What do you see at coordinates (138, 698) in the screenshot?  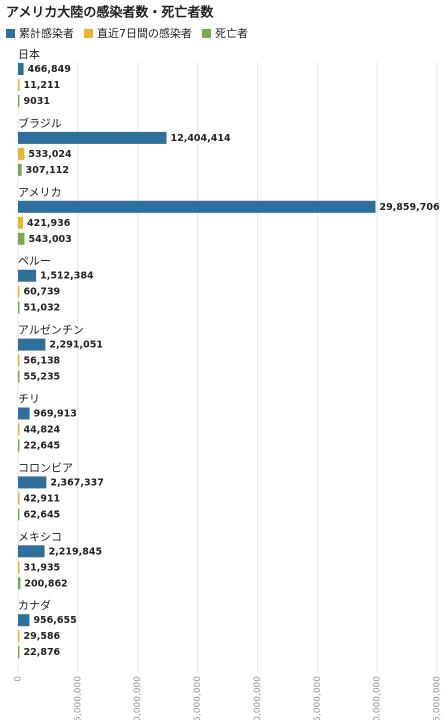 I see `x-tick-label: 10,000,000` at bounding box center [138, 698].